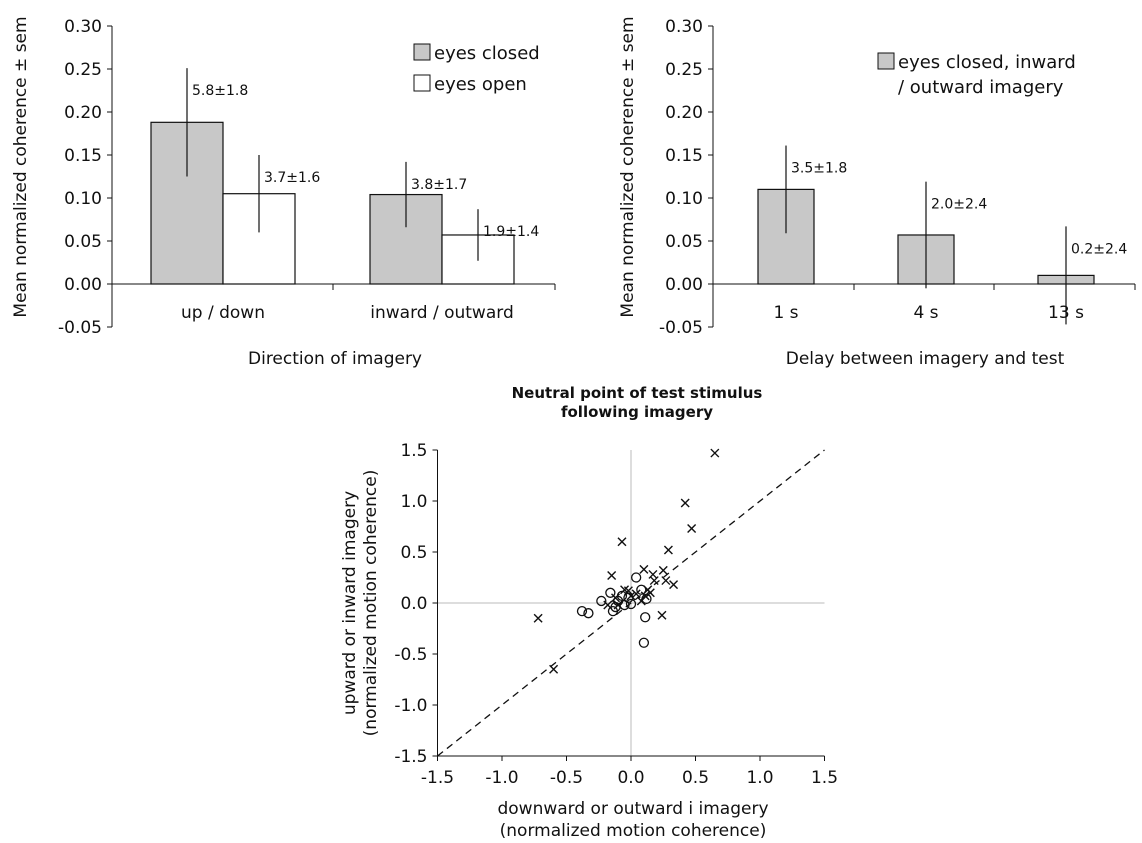  Describe the element at coordinates (637, 412) in the screenshot. I see `chart-title-line-2: following imagery` at that location.